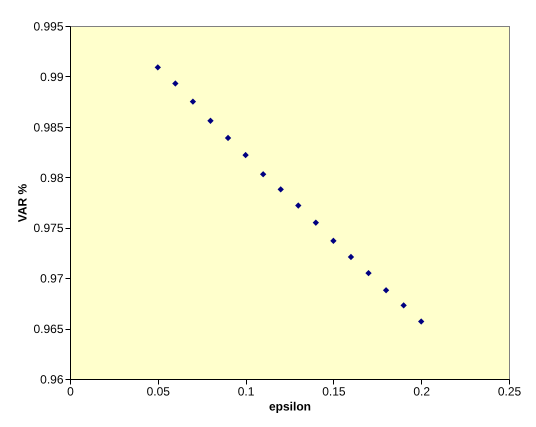 The height and width of the screenshot is (427, 536). What do you see at coordinates (334, 391) in the screenshot?
I see `x-tick-label: 0.15` at bounding box center [334, 391].